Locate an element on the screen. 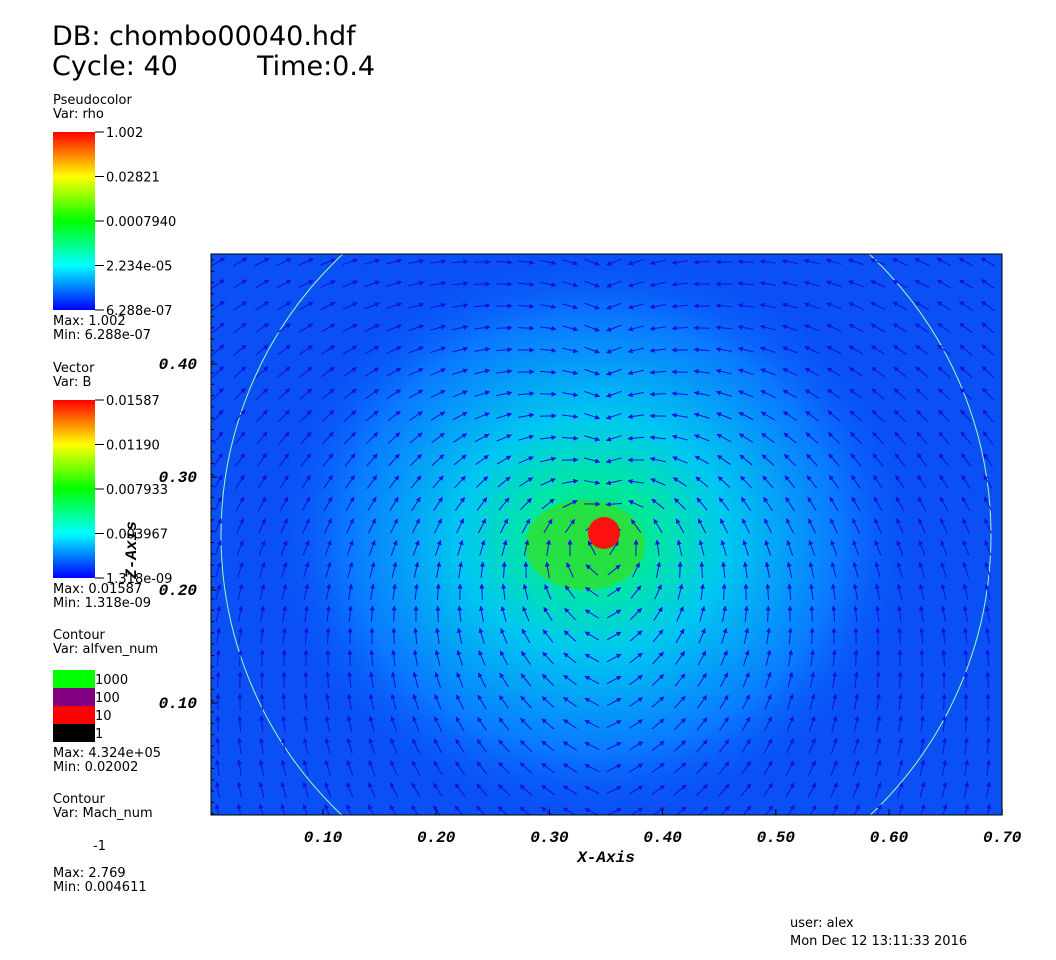 The image size is (1056, 960). legend-var: Var: alfven_num is located at coordinates (105, 649).